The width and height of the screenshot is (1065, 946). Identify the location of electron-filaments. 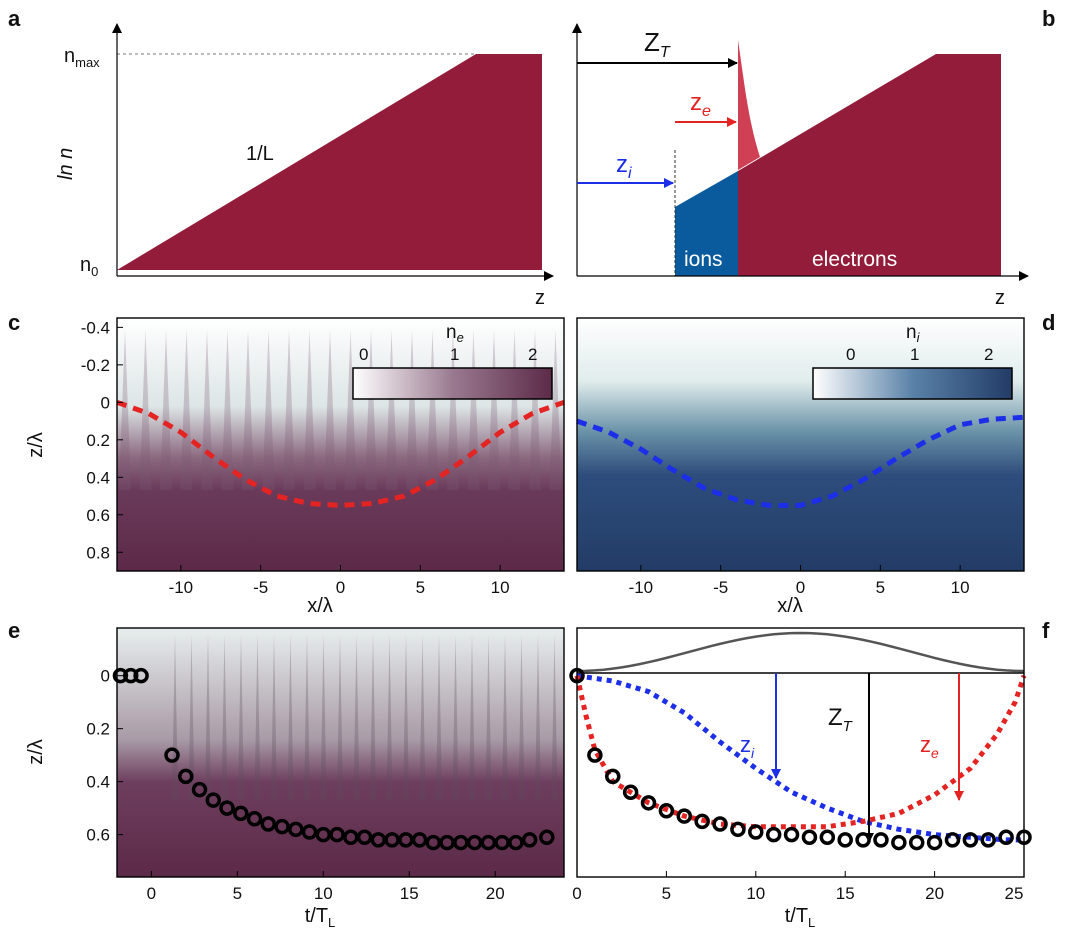
(365, 717).